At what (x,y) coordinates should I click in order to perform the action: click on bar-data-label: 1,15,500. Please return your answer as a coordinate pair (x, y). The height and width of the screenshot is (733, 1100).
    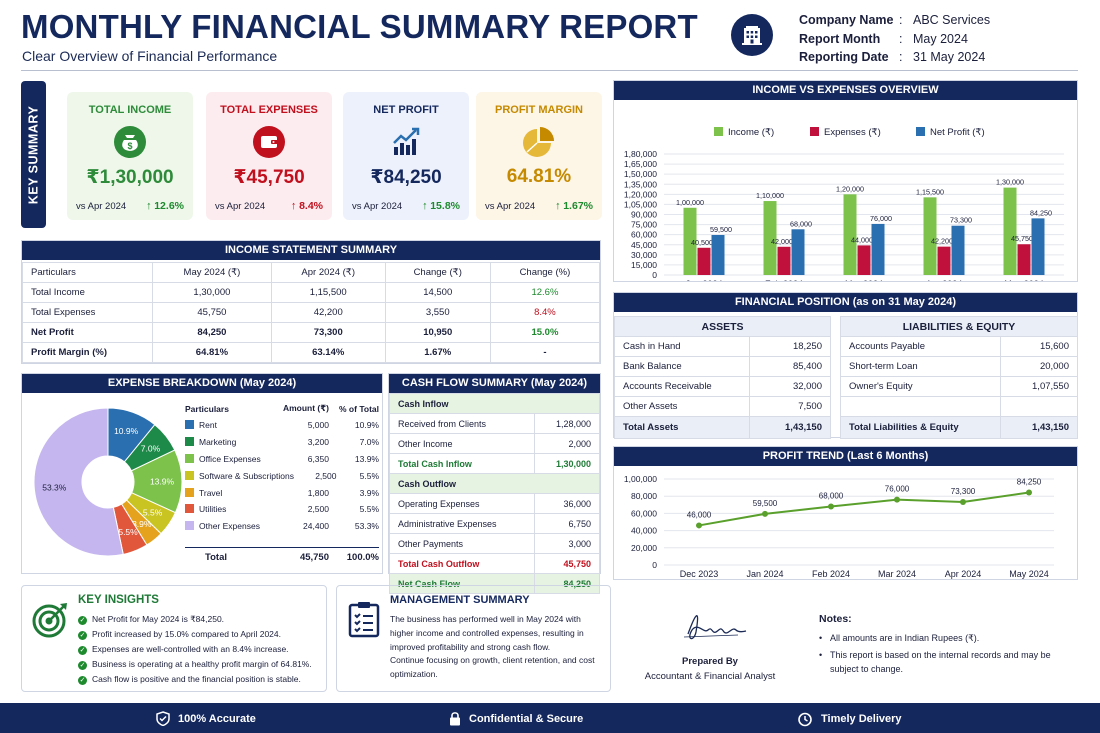
    Looking at the image, I should click on (930, 191).